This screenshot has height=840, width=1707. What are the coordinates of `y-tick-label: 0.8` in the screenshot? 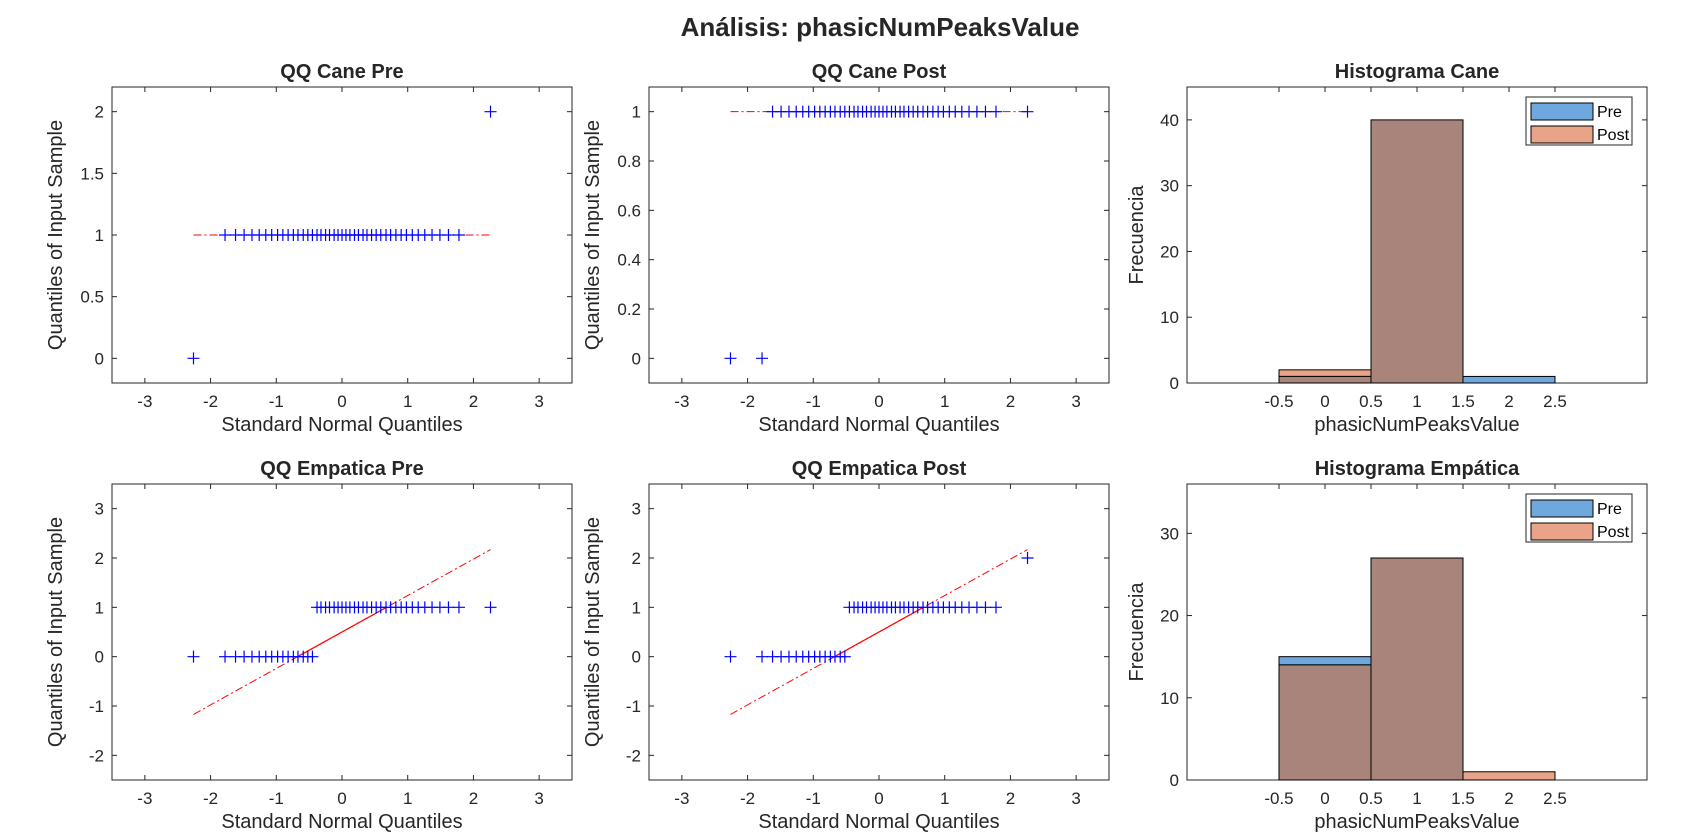 It's located at (629, 161).